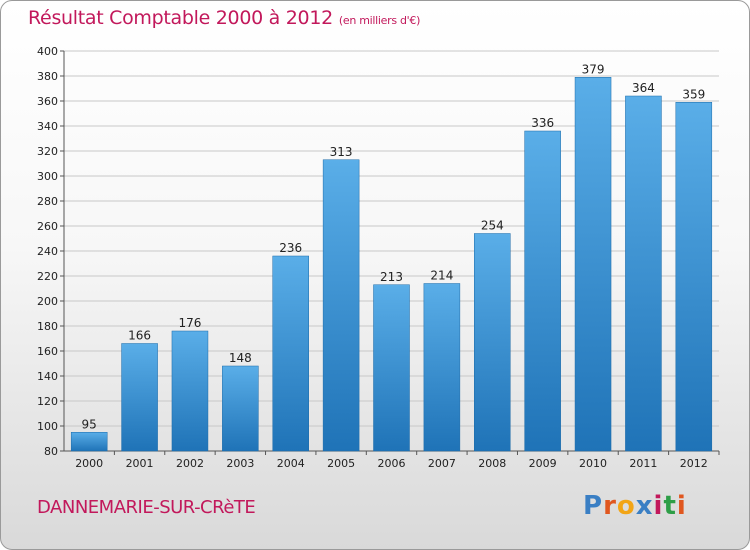 The image size is (750, 550). I want to click on y-tick-label: 340, so click(47, 126).